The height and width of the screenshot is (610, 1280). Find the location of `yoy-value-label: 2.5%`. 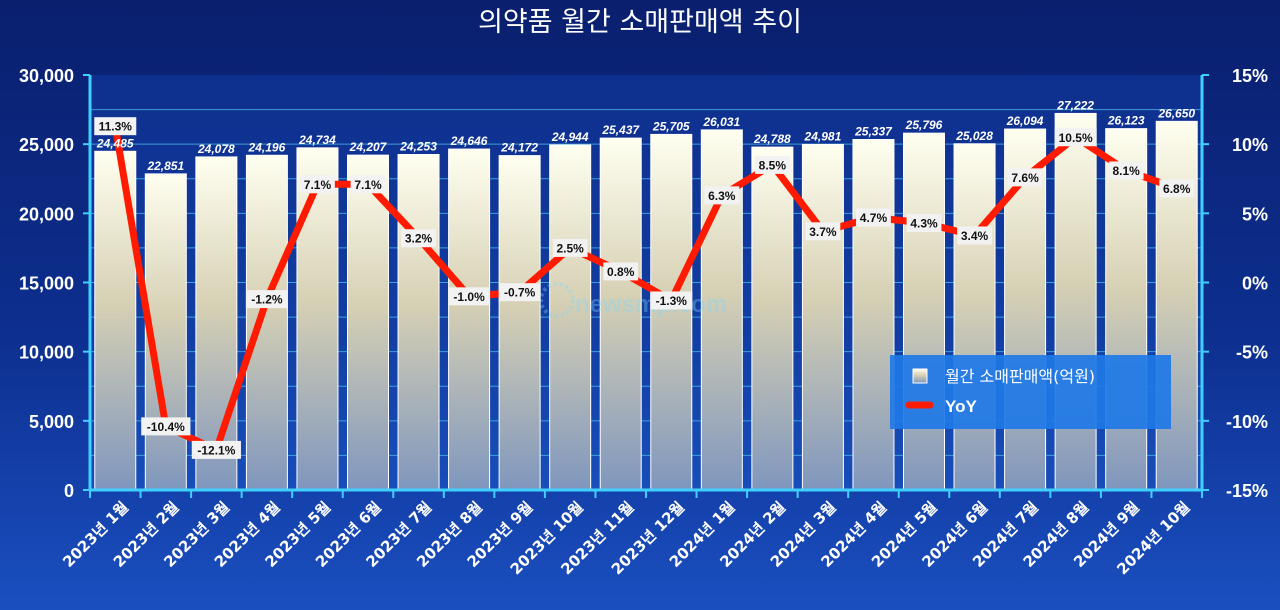

yoy-value-label: 2.5% is located at coordinates (571, 248).